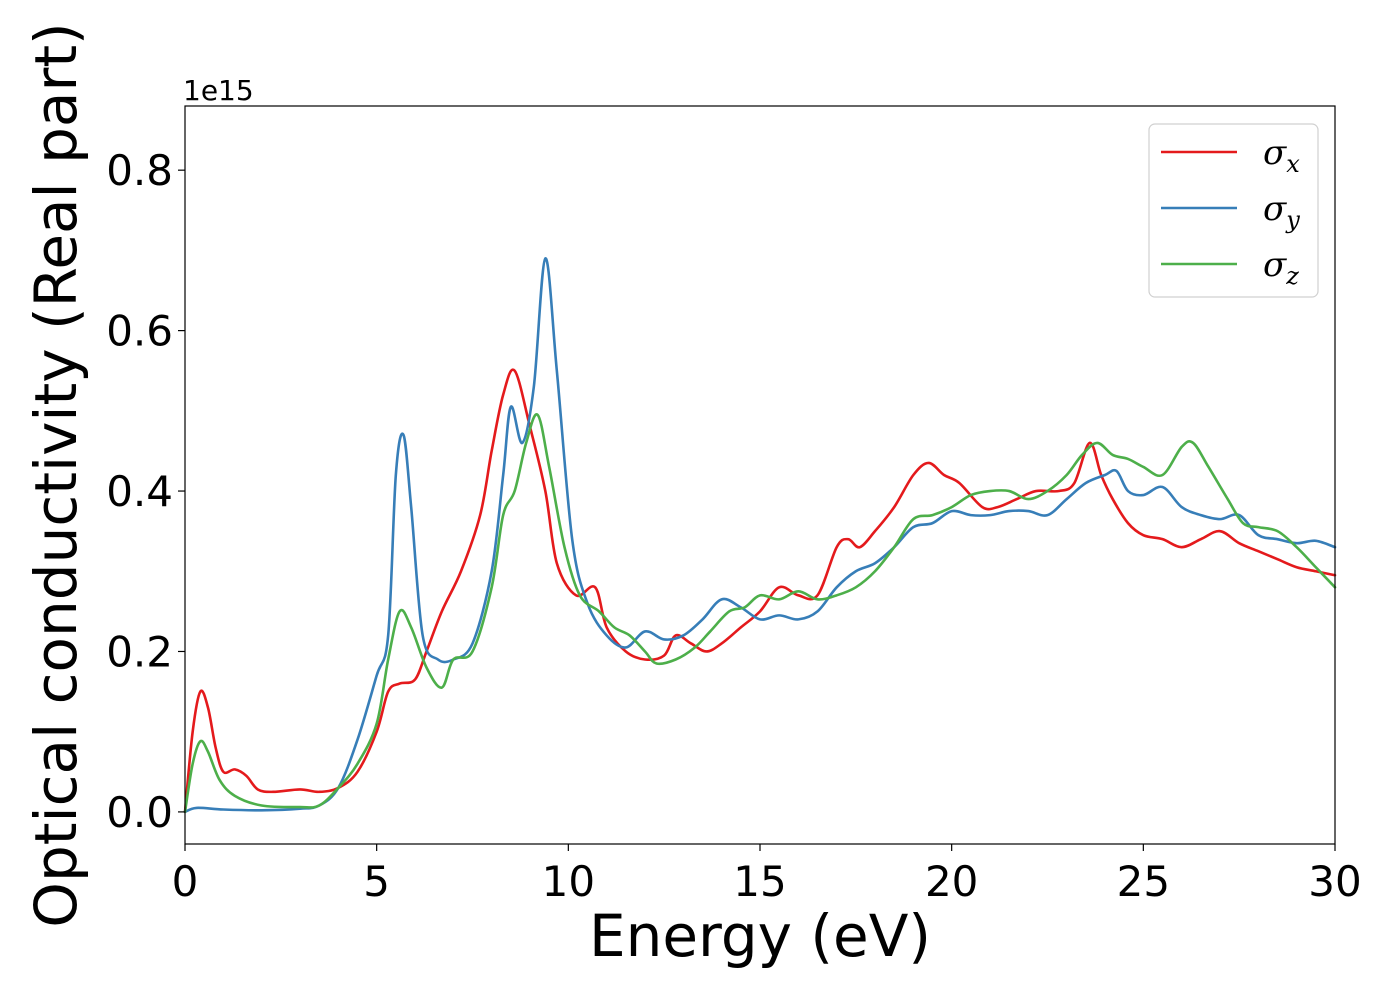 The height and width of the screenshot is (1000, 1400). Describe the element at coordinates (1334, 881) in the screenshot. I see `x-tick-label: 30` at that location.